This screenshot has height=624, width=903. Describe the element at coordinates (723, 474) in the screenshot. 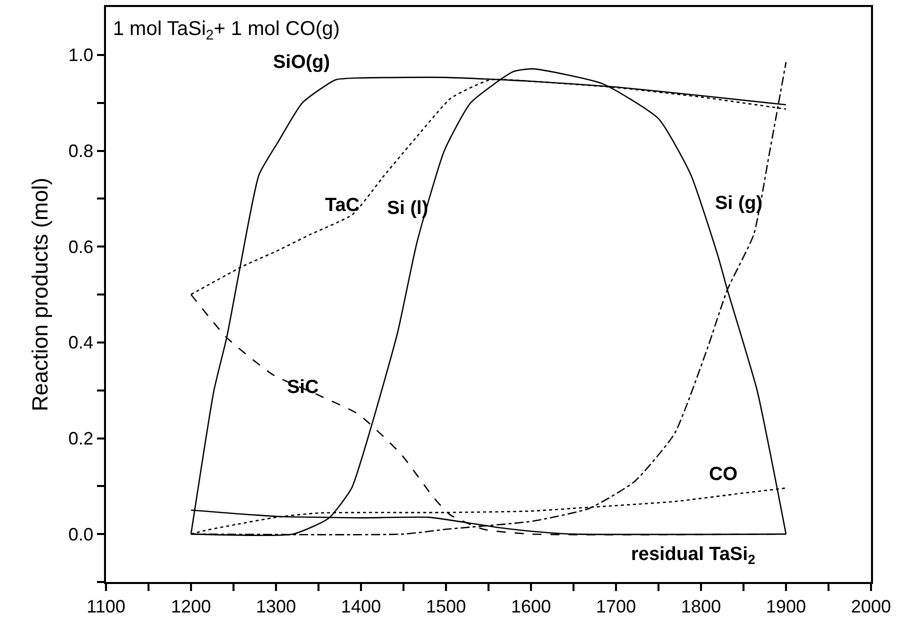

I see `series-label: CO` at that location.